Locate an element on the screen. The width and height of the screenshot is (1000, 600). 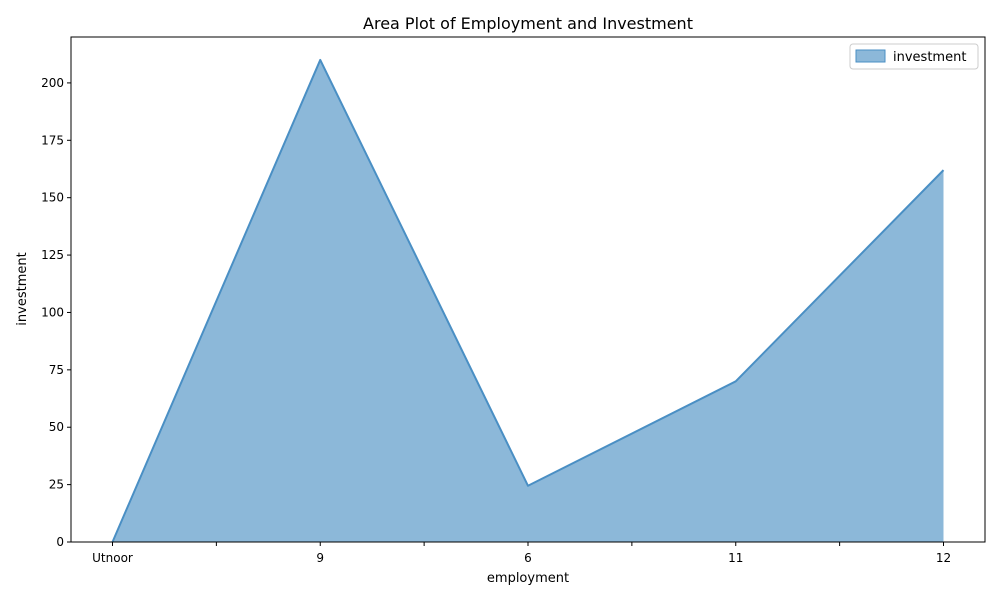
y-tick-label: 0 is located at coordinates (60, 542).